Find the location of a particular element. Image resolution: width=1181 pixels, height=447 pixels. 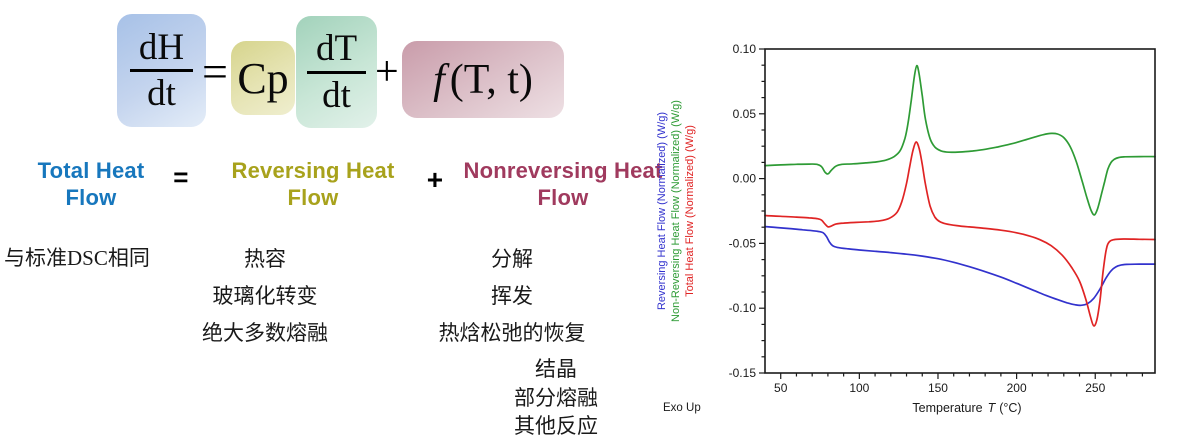

y-tick-label: -0.10 is located at coordinates (743, 308).